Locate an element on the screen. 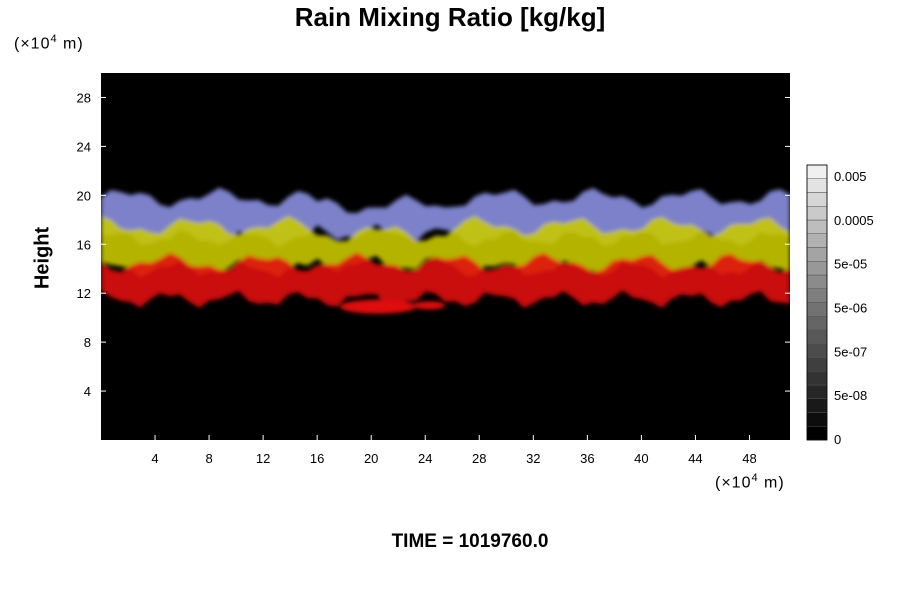  colorbar-frame is located at coordinates (817, 302).